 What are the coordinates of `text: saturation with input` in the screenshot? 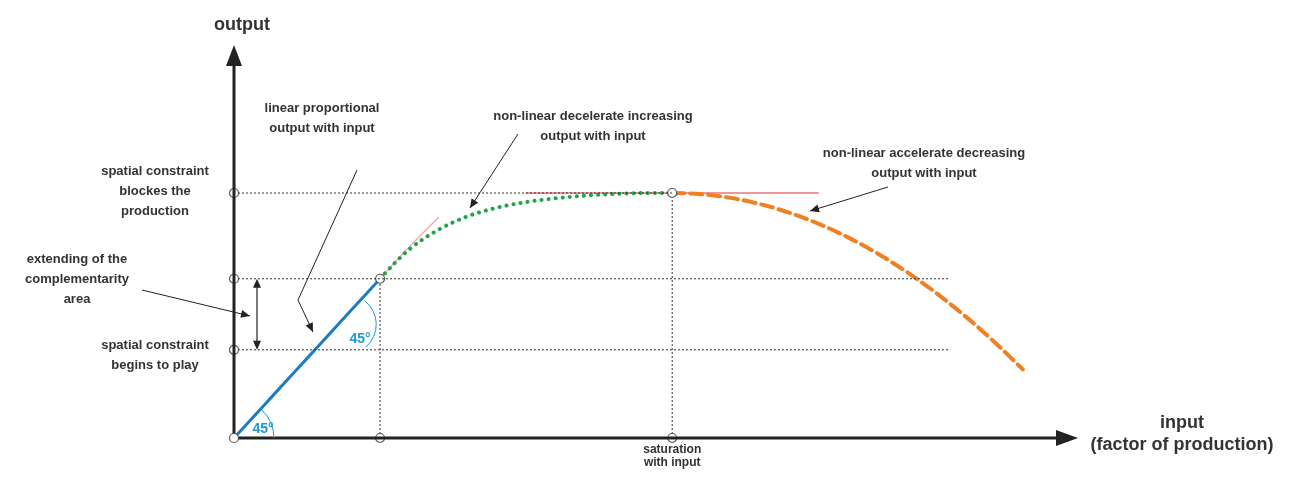 It's located at (672, 455).